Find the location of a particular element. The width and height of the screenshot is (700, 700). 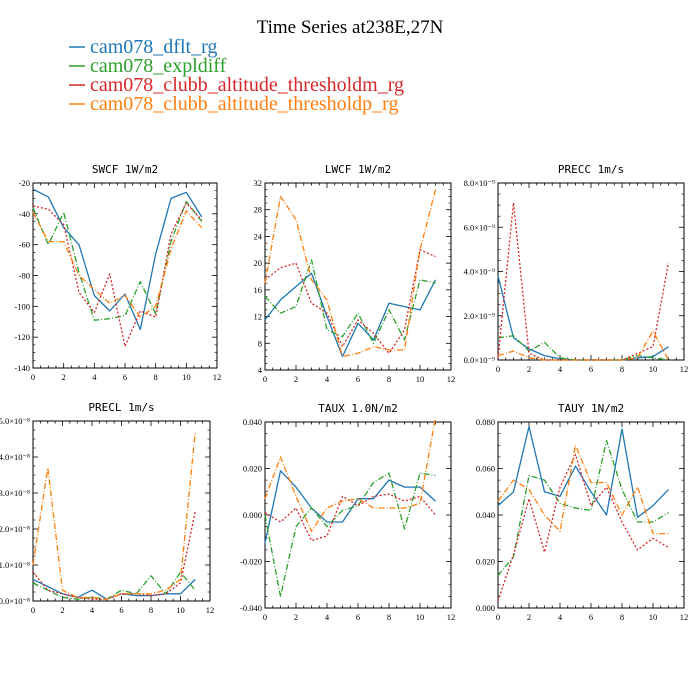

y-tick-label: 0.0×10⁻⁸ is located at coordinates (15, 601).